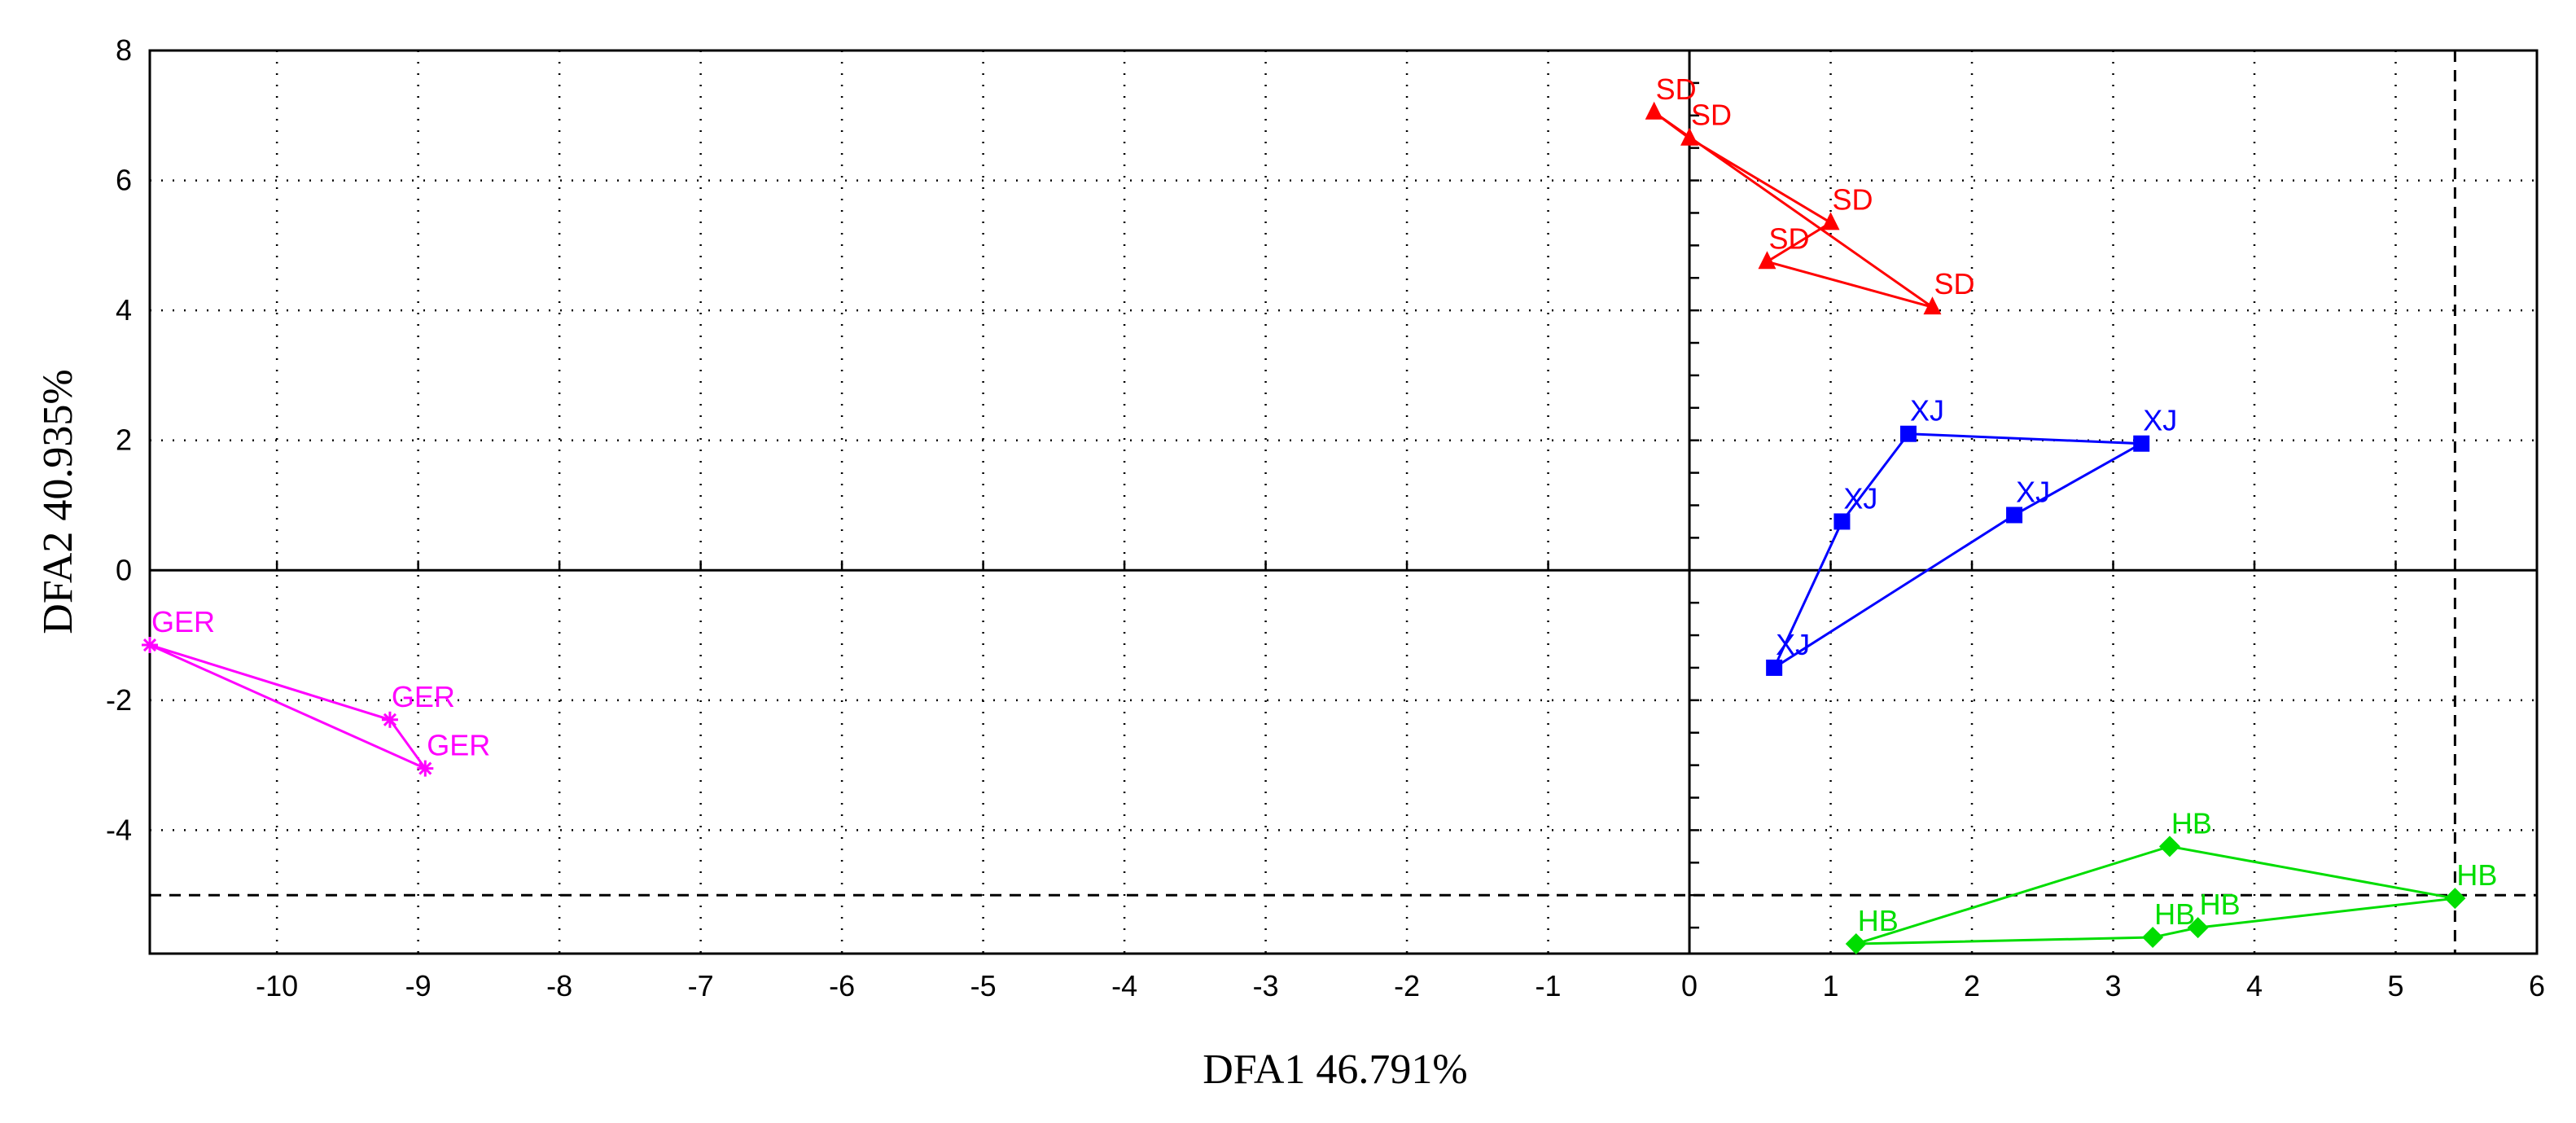 Image resolution: width=2576 pixels, height=1123 pixels. I want to click on x-tick-label: 2, so click(1972, 986).